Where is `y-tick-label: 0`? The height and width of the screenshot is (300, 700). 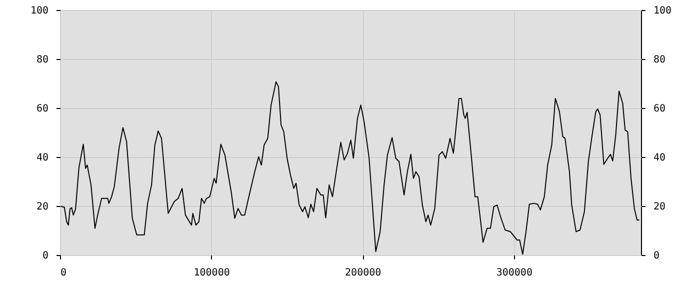
y-tick-label: 0 is located at coordinates (45, 256).